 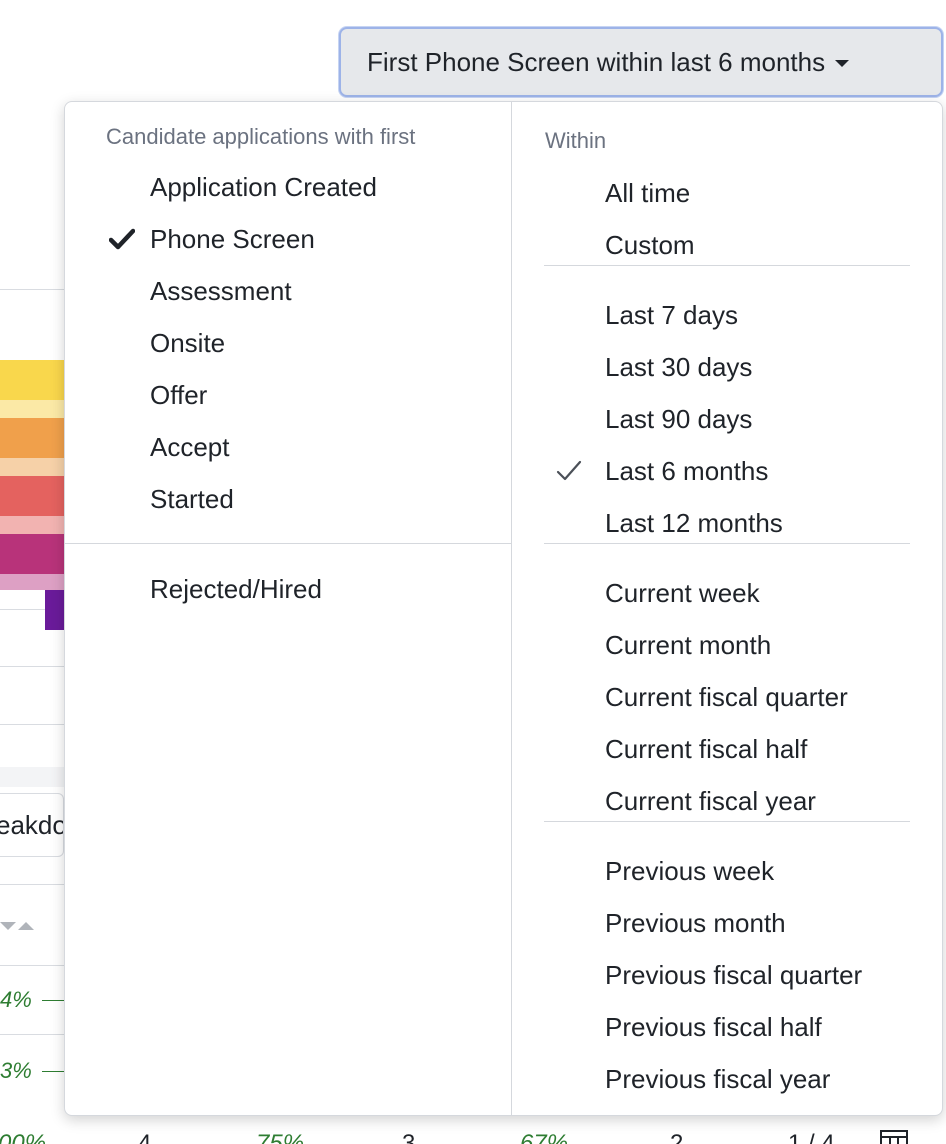 I want to click on option-stage-offer: Offer, so click(x=179, y=395).